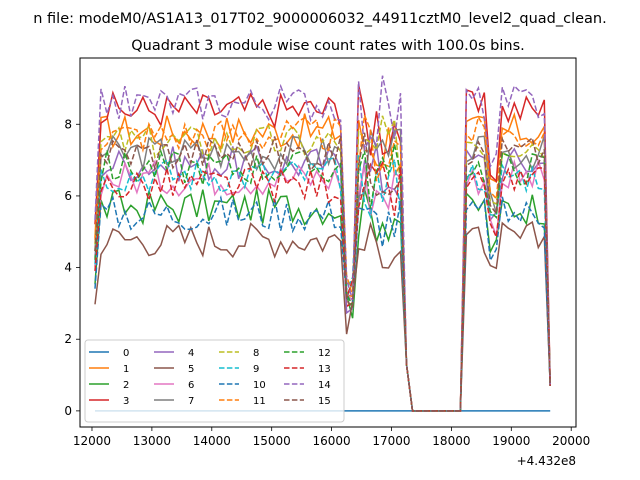  I want to click on x-tick-label: 16000, so click(332, 441).